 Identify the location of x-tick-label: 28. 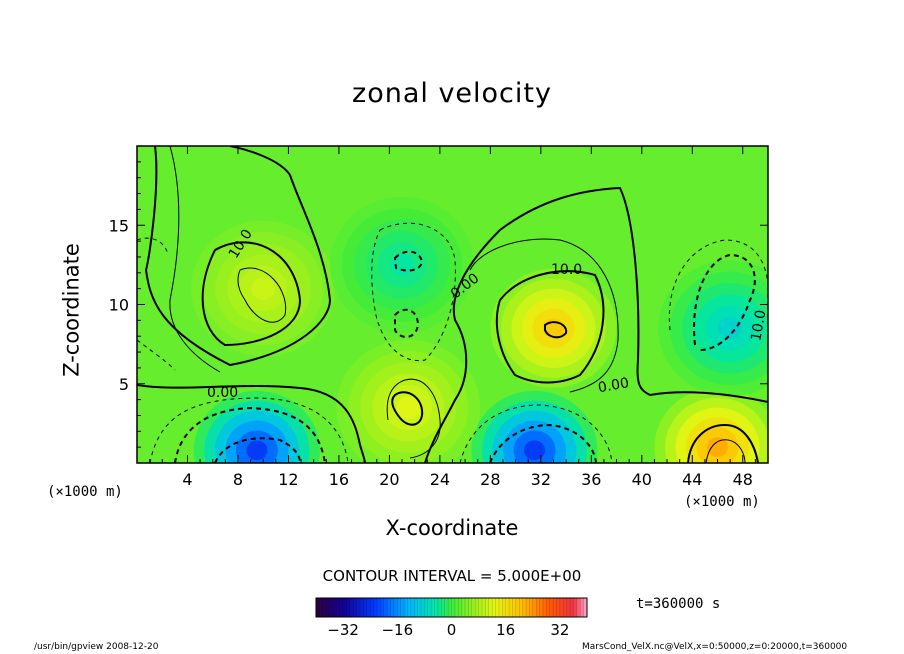
(490, 479).